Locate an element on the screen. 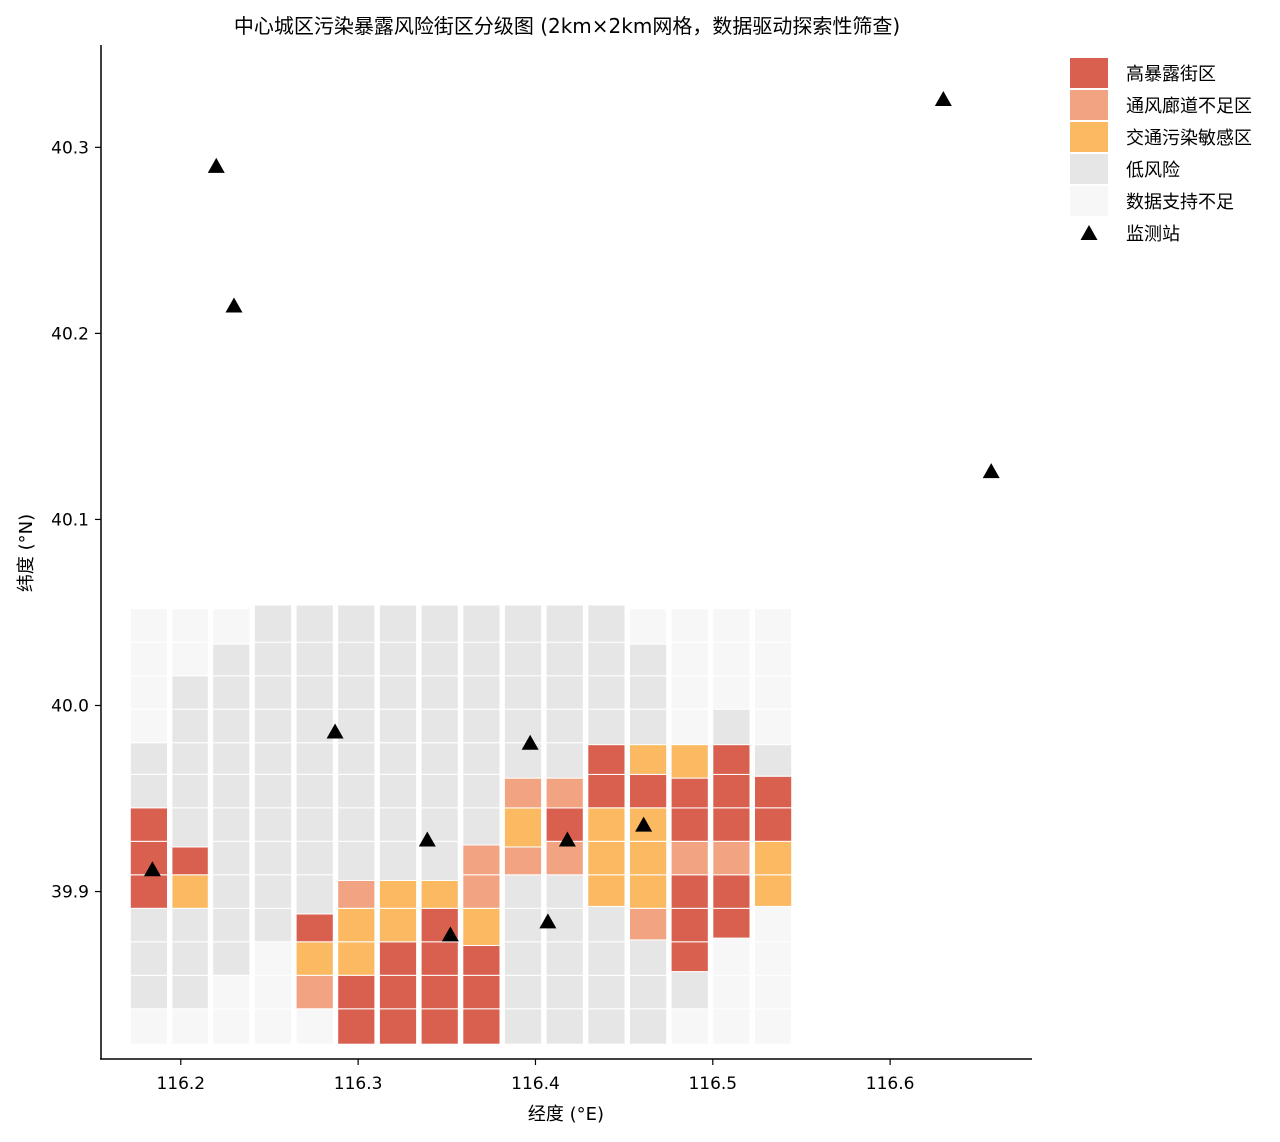  legend-label: 通风廊道不足区 is located at coordinates (1189, 106).